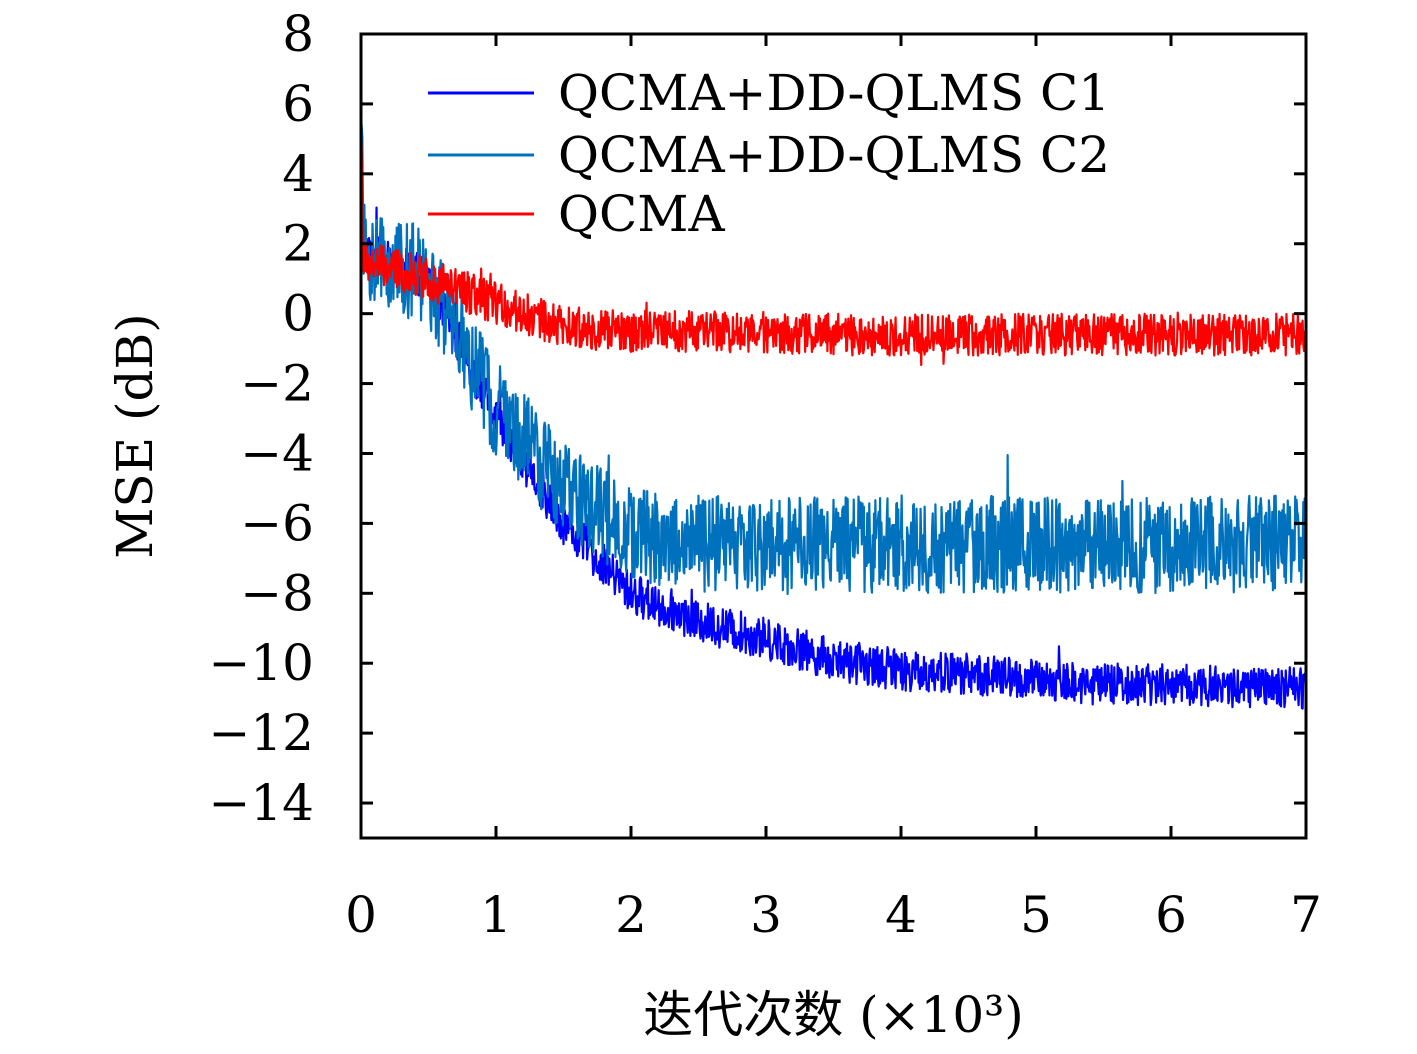  What do you see at coordinates (277, 384) in the screenshot?
I see `y-tick-label: −2` at bounding box center [277, 384].